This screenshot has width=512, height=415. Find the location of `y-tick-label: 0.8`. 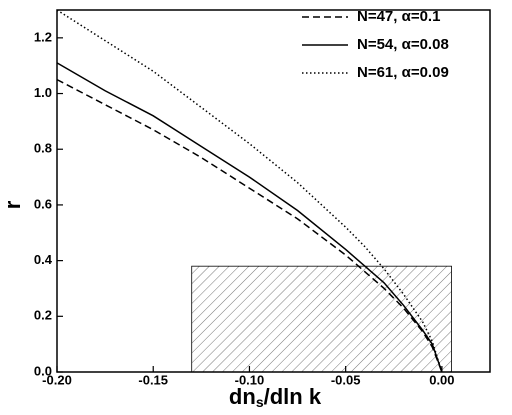

y-tick-label: 0.8 is located at coordinates (43, 148).